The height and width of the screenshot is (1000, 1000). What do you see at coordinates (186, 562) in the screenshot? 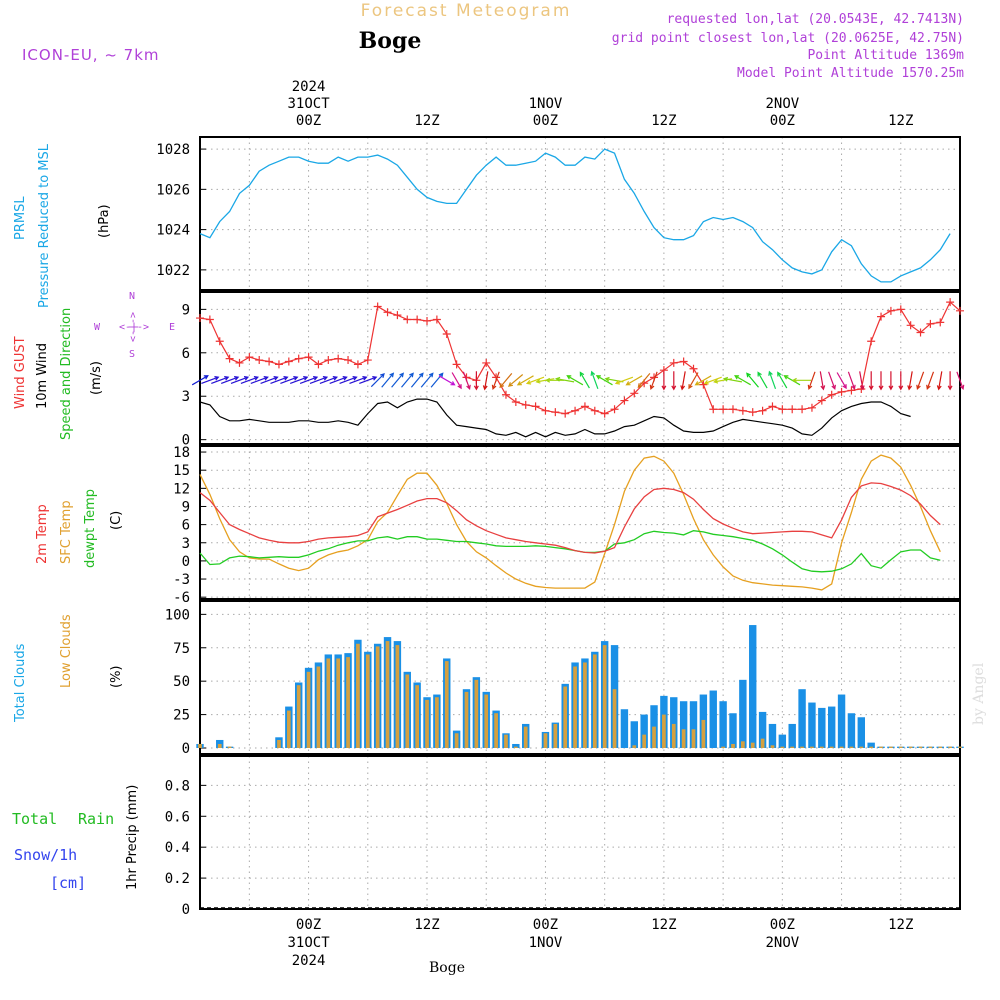
I see `temp-ytick-label: 0` at bounding box center [186, 562].